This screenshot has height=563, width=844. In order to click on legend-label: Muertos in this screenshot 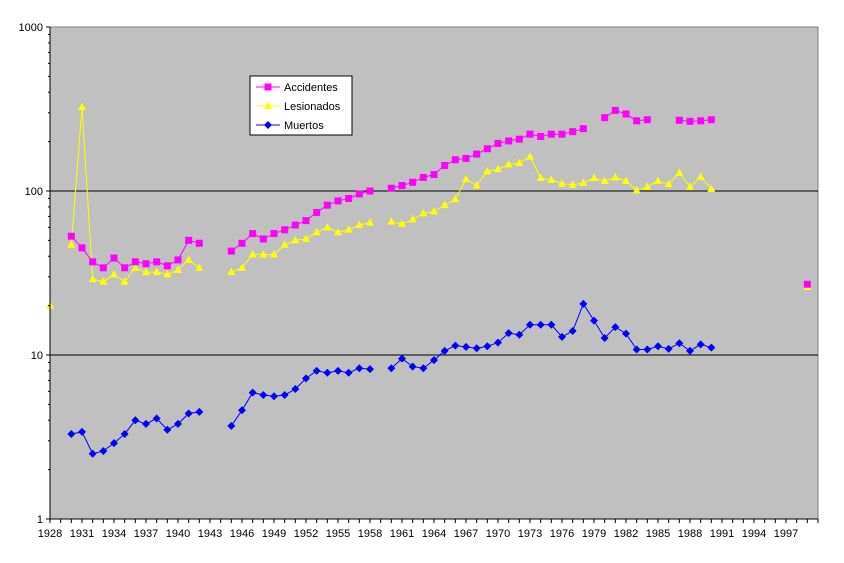, I will do `click(304, 126)`.